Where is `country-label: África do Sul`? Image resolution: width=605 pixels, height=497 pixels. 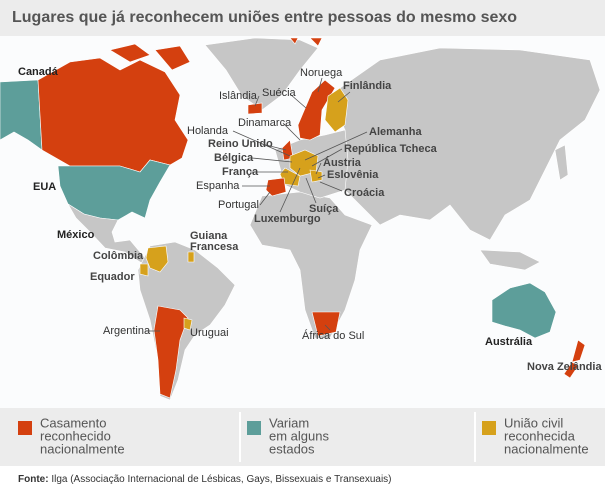
country-label: África do Sul is located at coordinates (333, 335).